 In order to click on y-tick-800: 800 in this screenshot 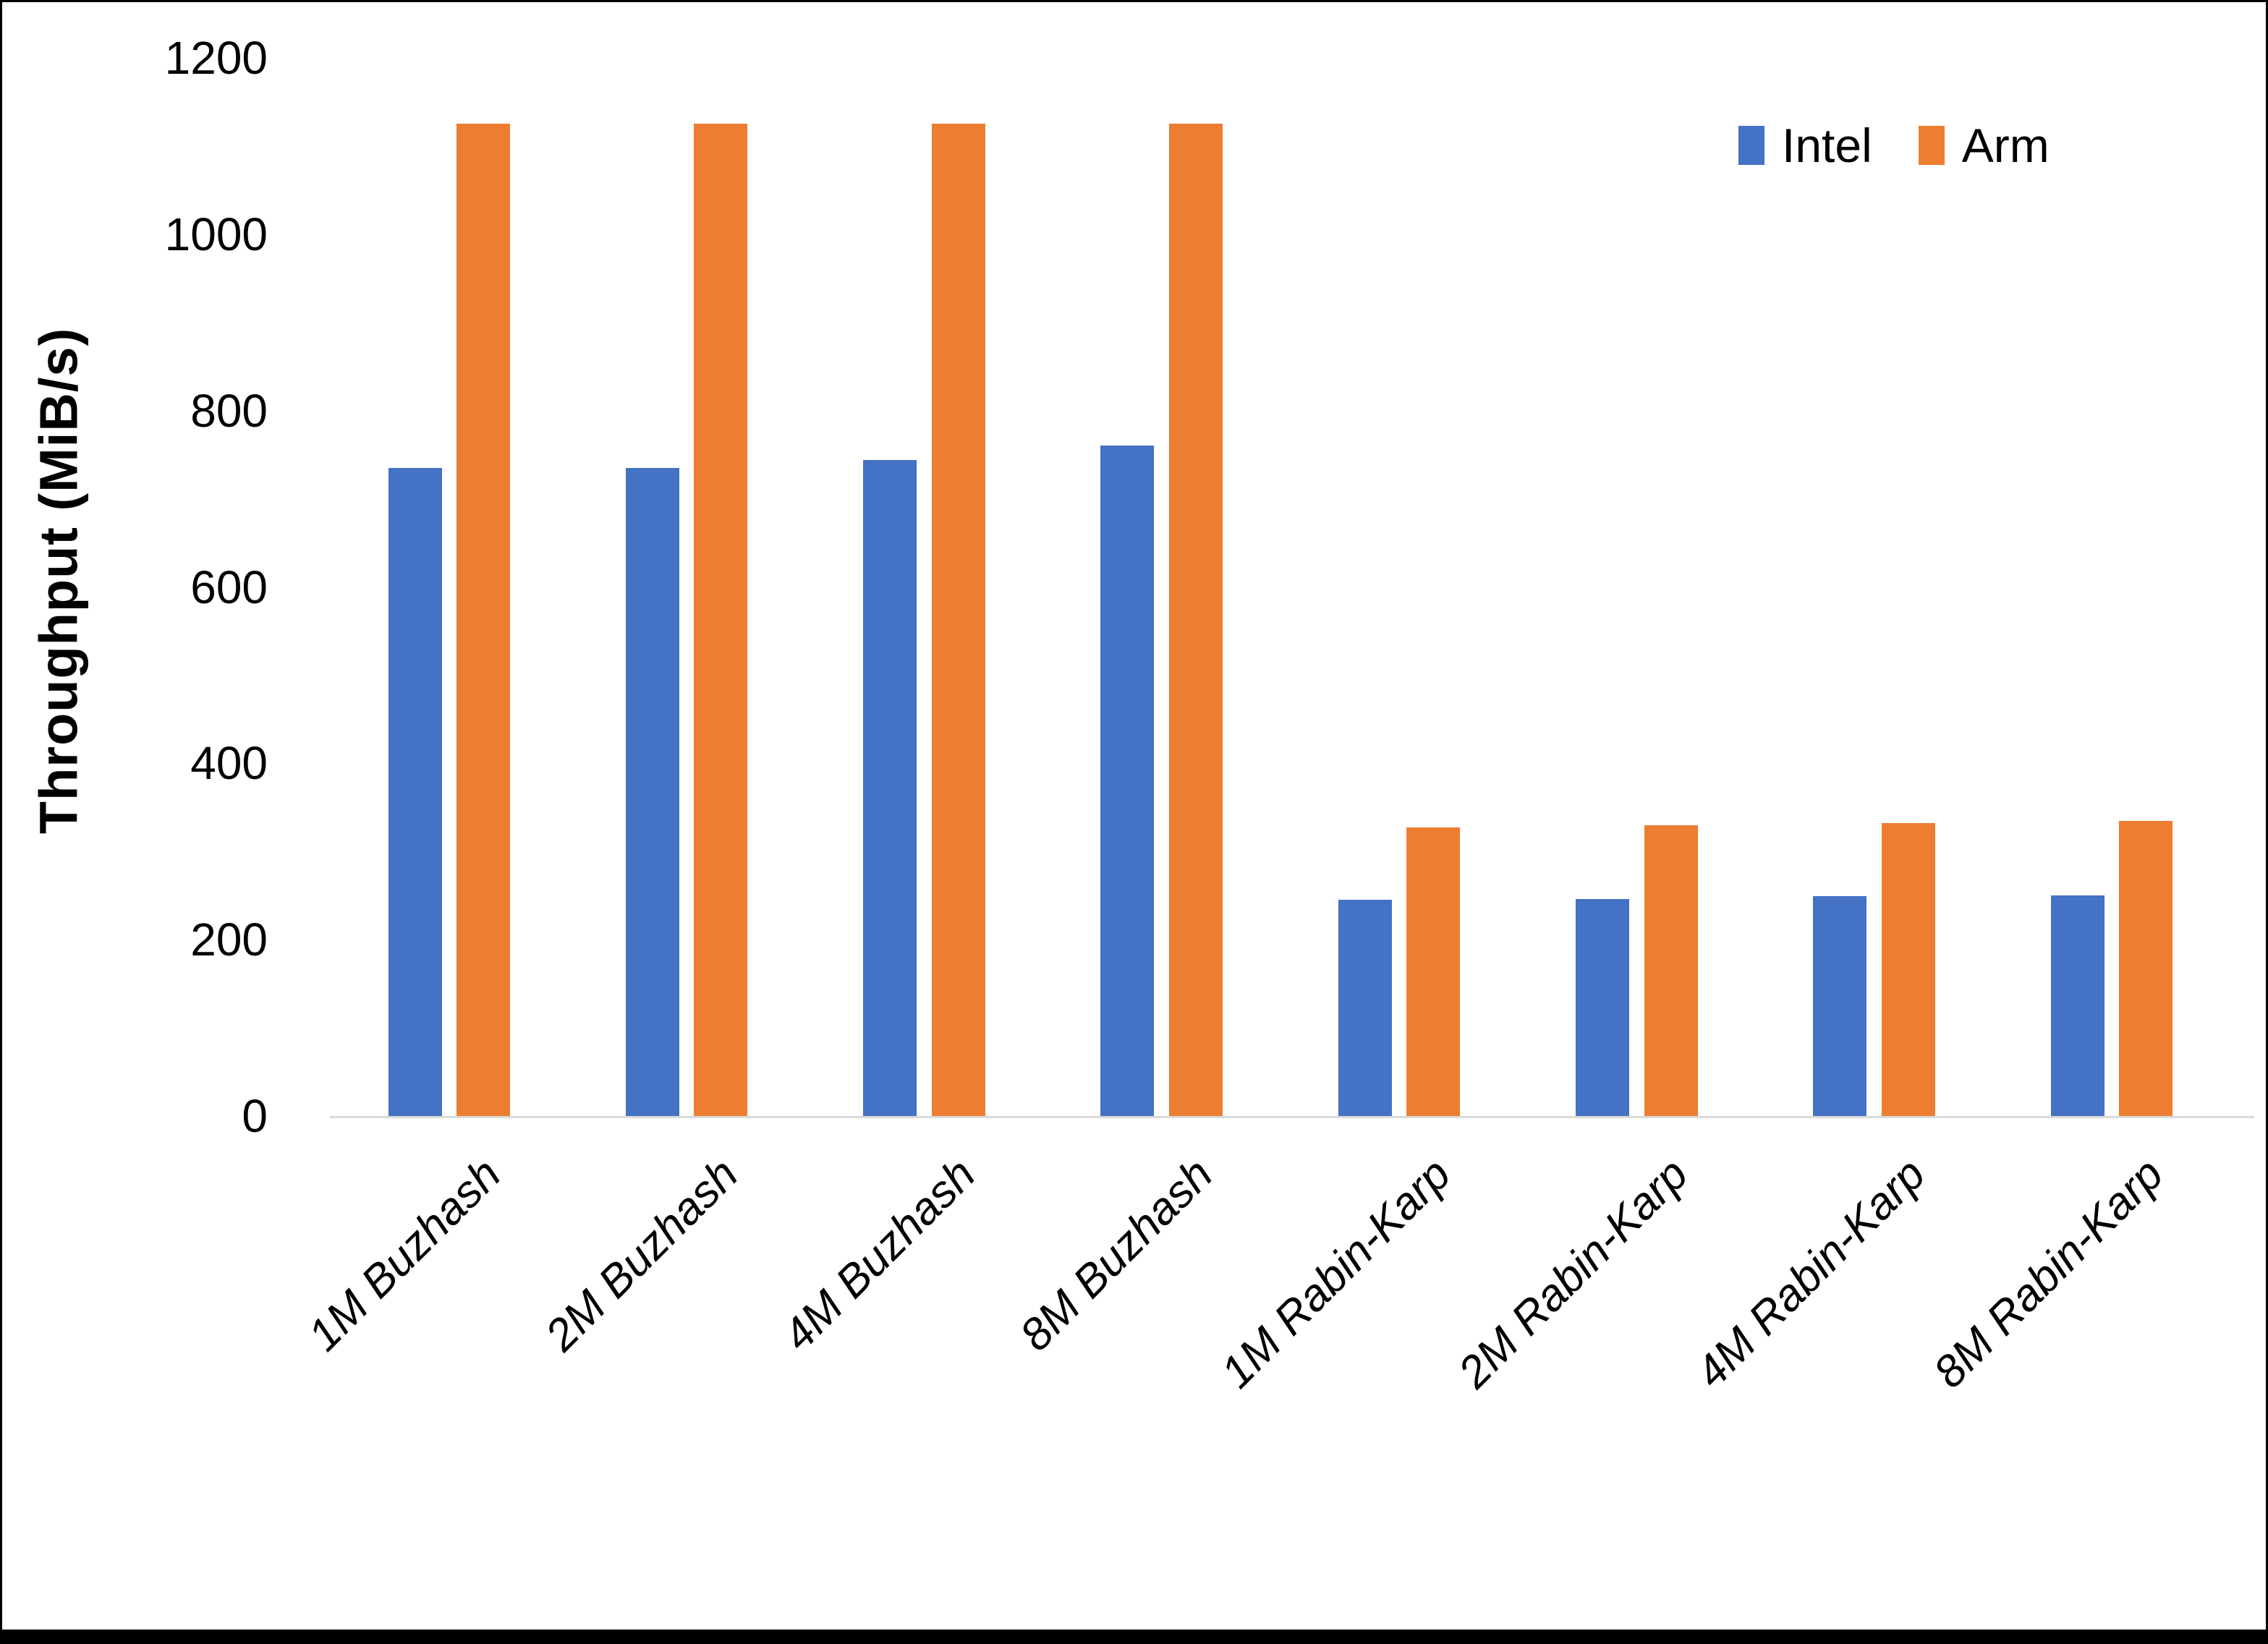, I will do `click(229, 410)`.